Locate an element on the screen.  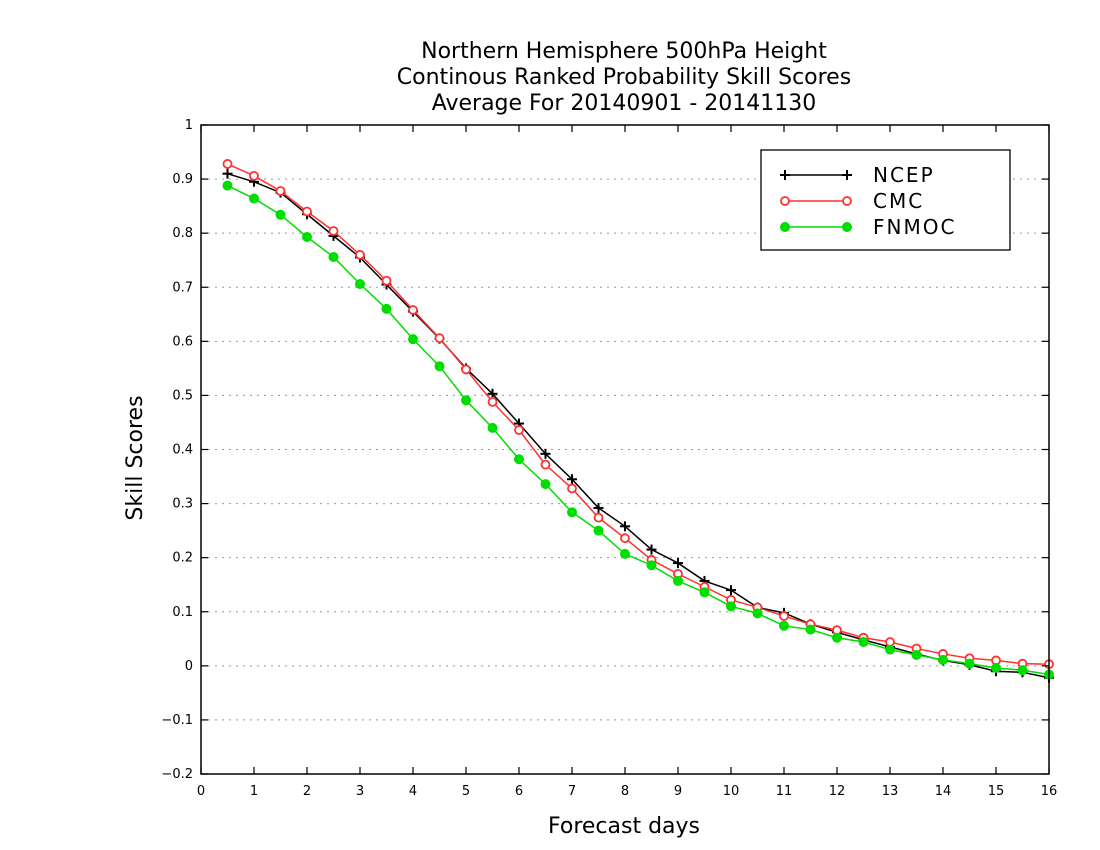
legend-label-ncep: NCEP is located at coordinates (904, 175).